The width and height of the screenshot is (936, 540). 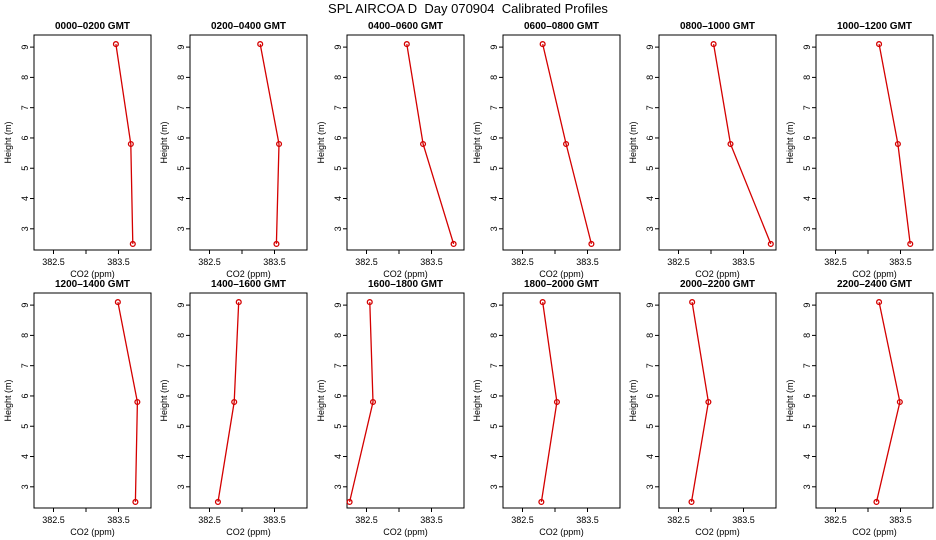 I want to click on panel-title: 0600–0800 GMT, so click(x=561, y=26).